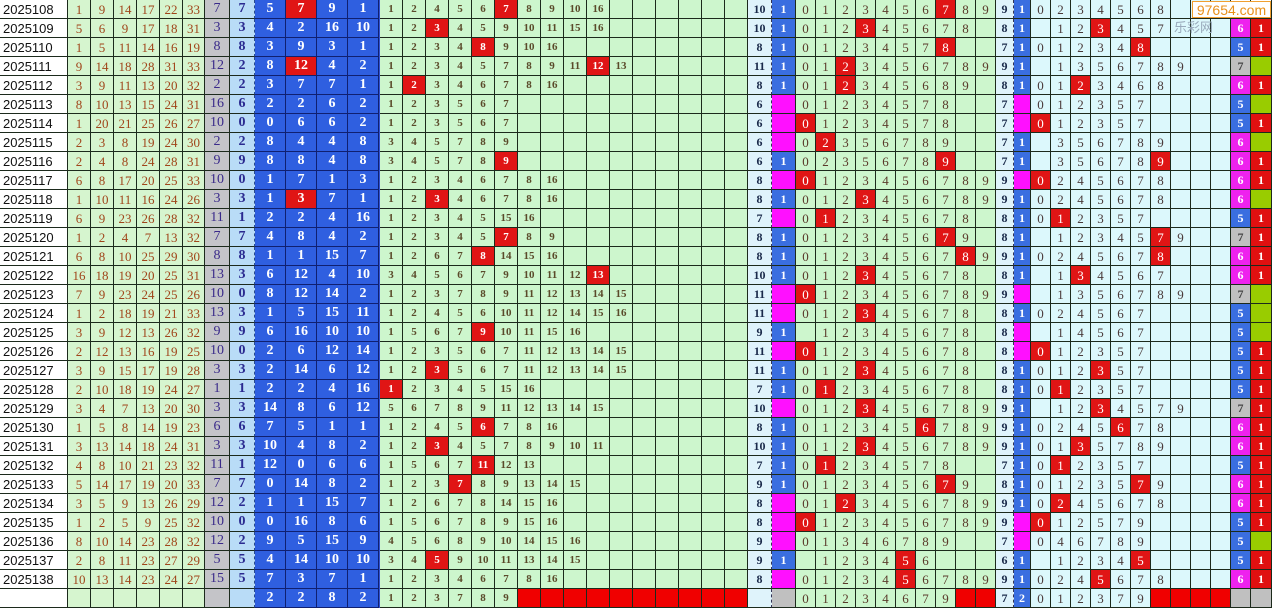 The height and width of the screenshot is (609, 1272). I want to click on candidate-cell: 7, so click(506, 66).